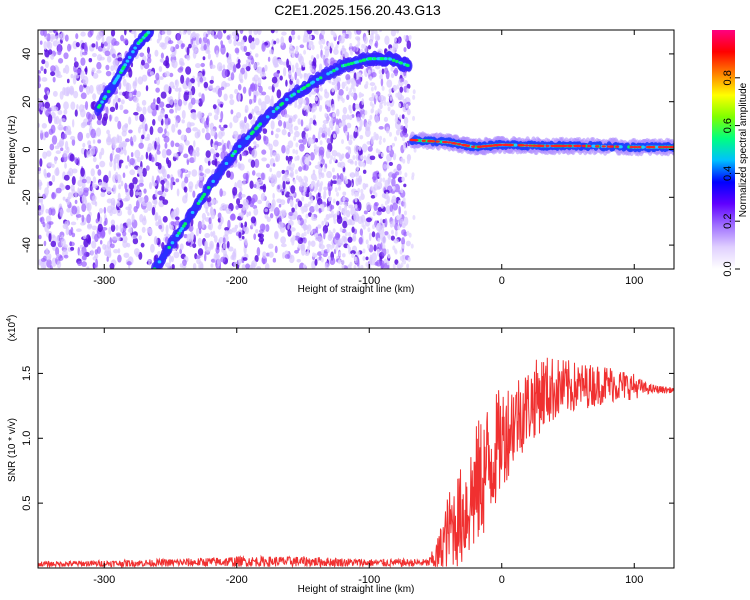 The height and width of the screenshot is (600, 750). Describe the element at coordinates (369, 281) in the screenshot. I see `x-tick-label: -100` at that location.